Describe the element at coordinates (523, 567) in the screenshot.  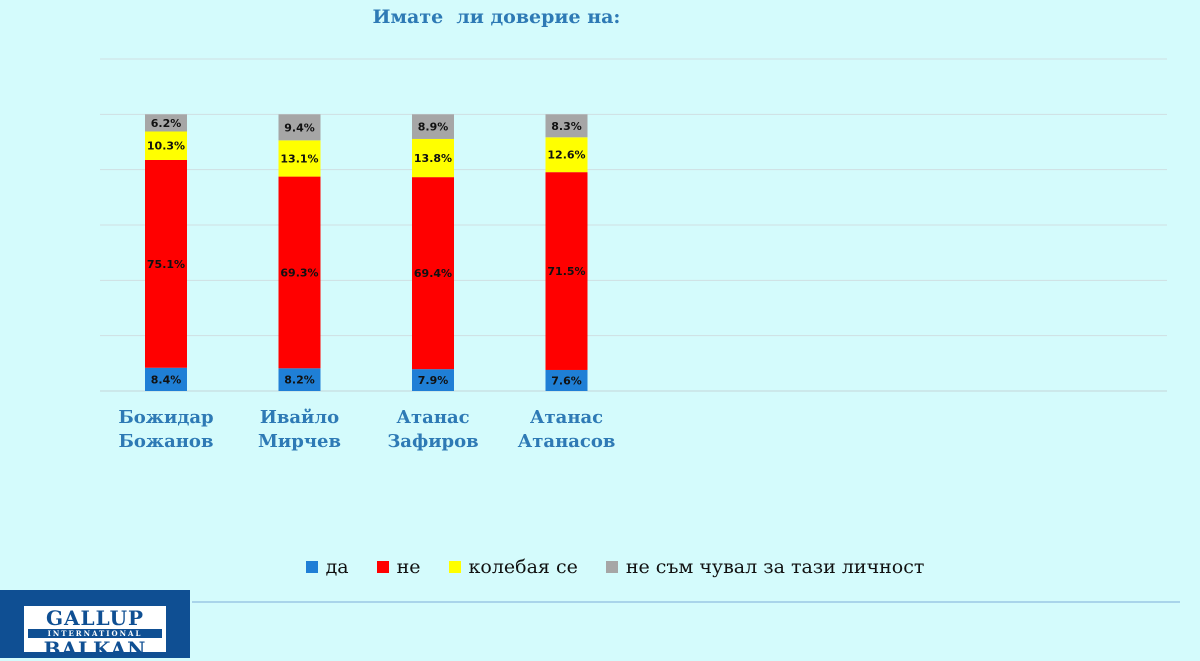
I see `legend-label: колебая се` at that location.